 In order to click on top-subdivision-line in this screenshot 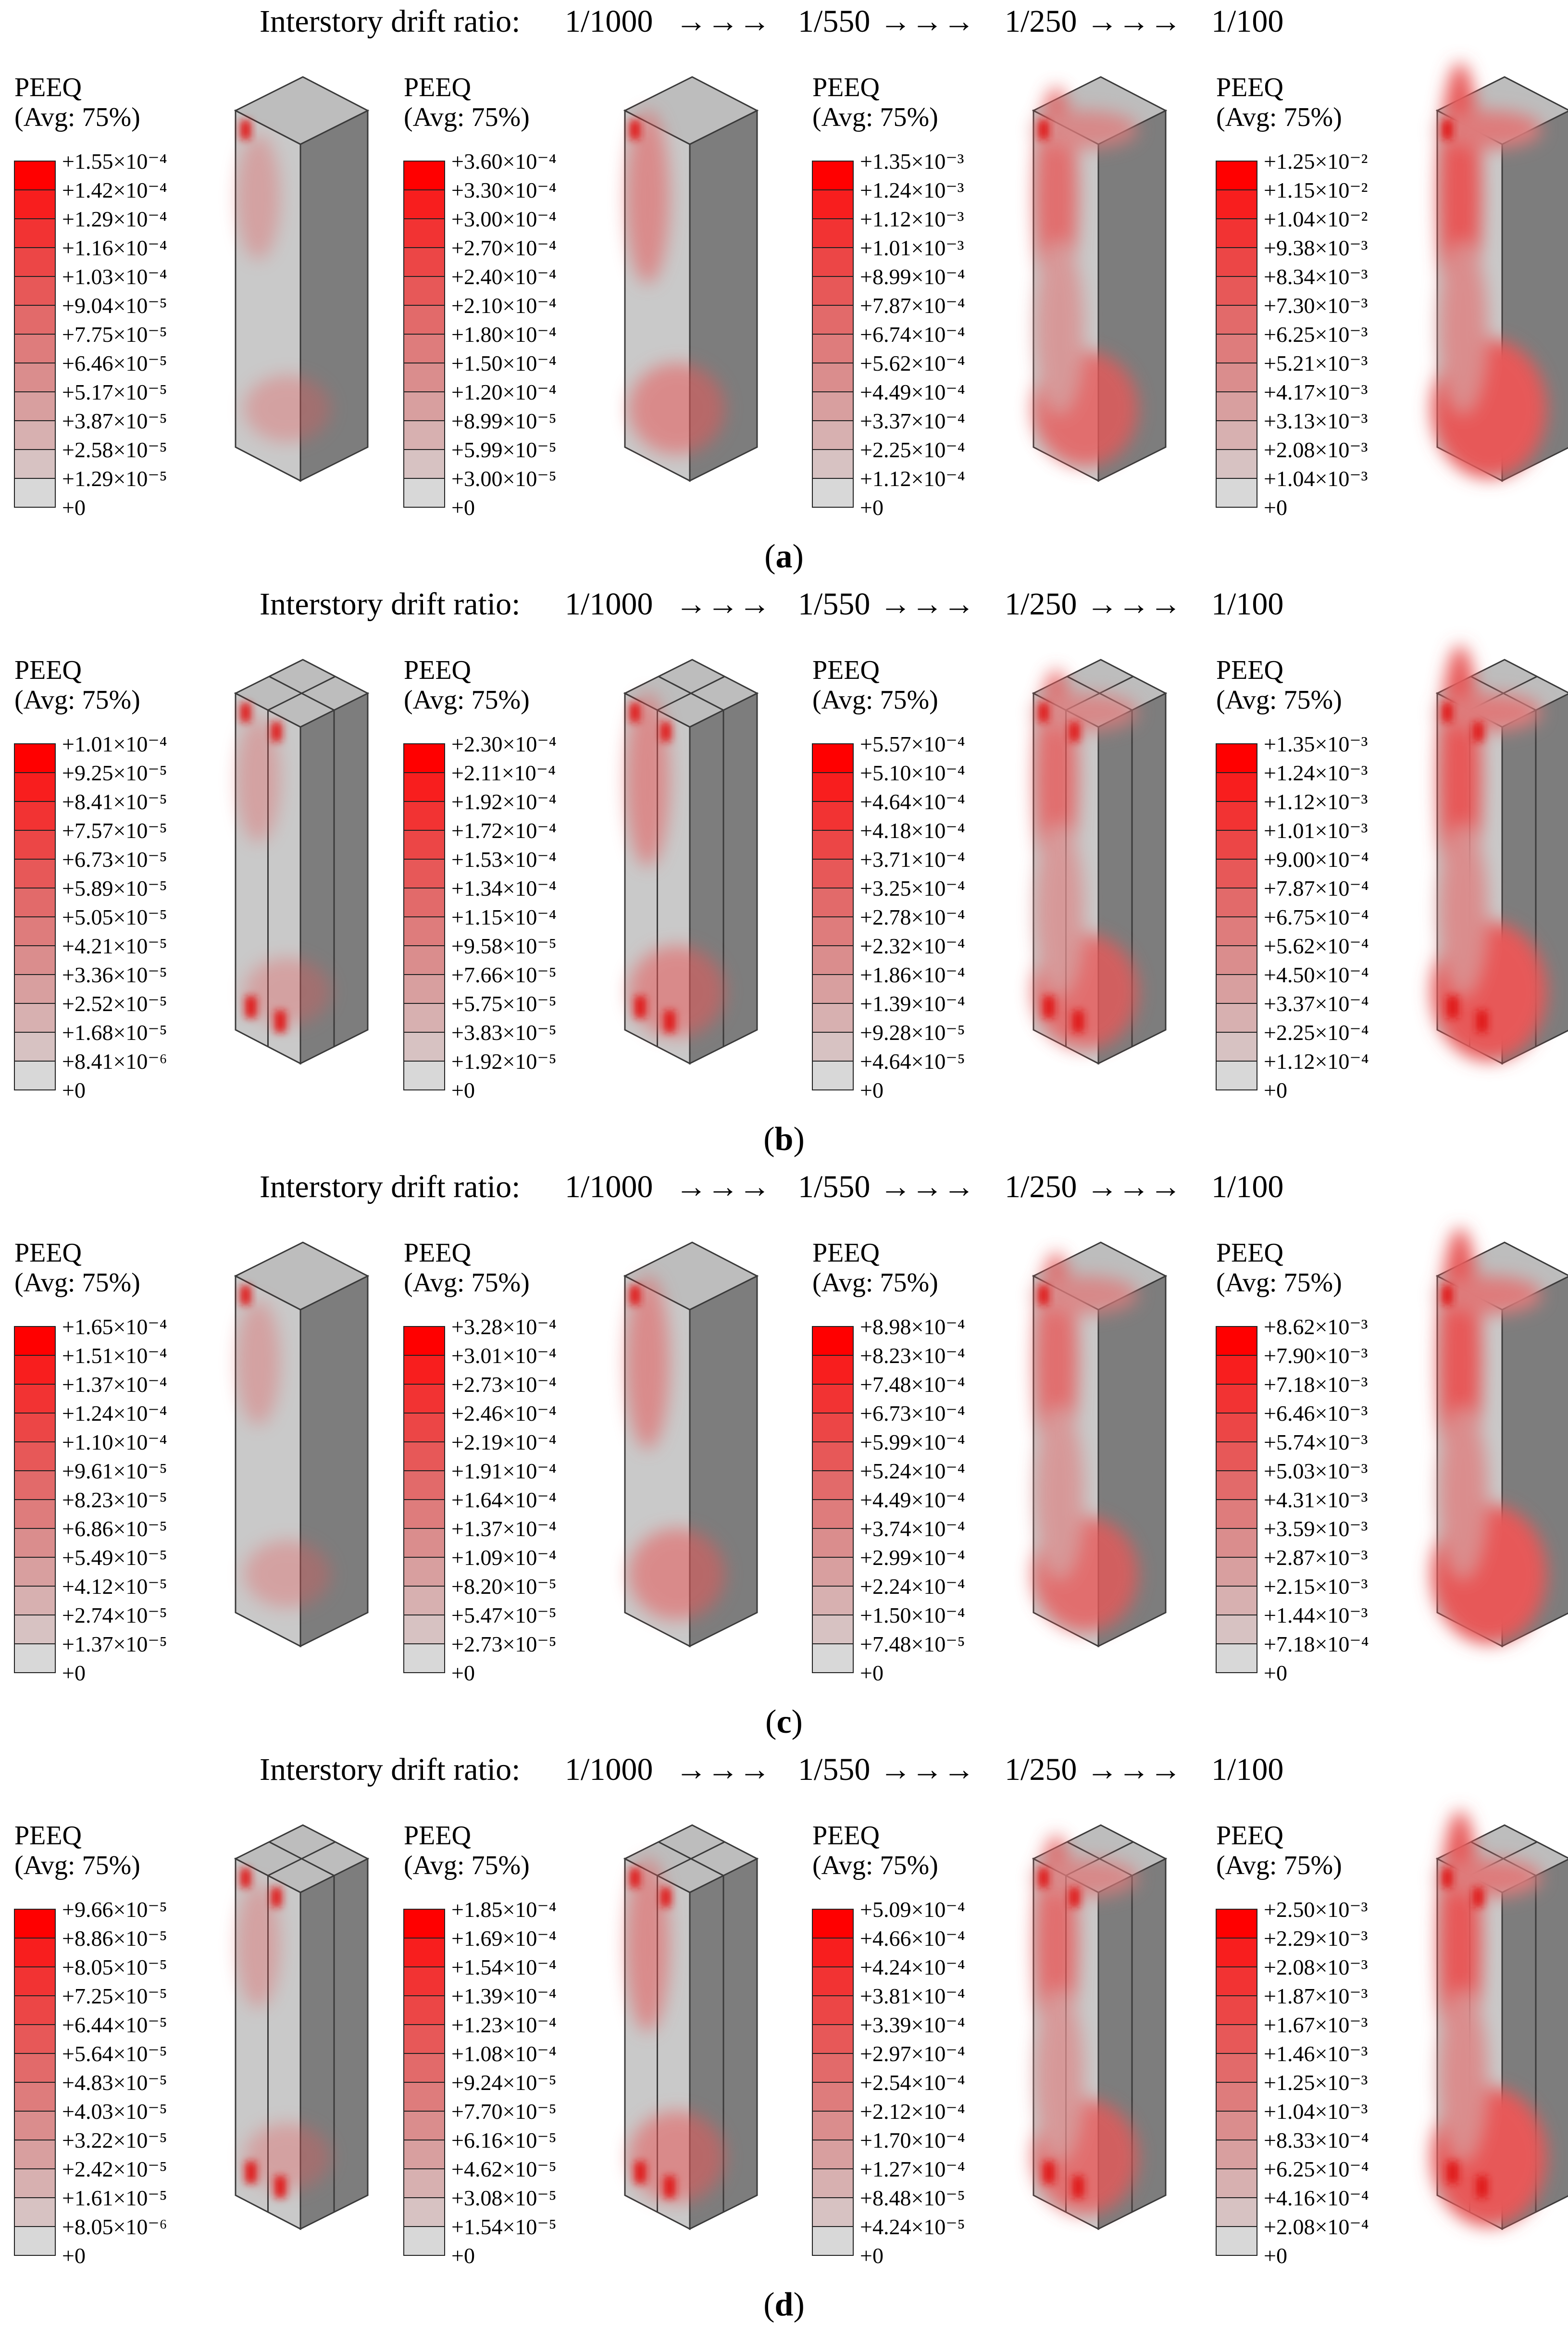, I will do `click(691, 1859)`.